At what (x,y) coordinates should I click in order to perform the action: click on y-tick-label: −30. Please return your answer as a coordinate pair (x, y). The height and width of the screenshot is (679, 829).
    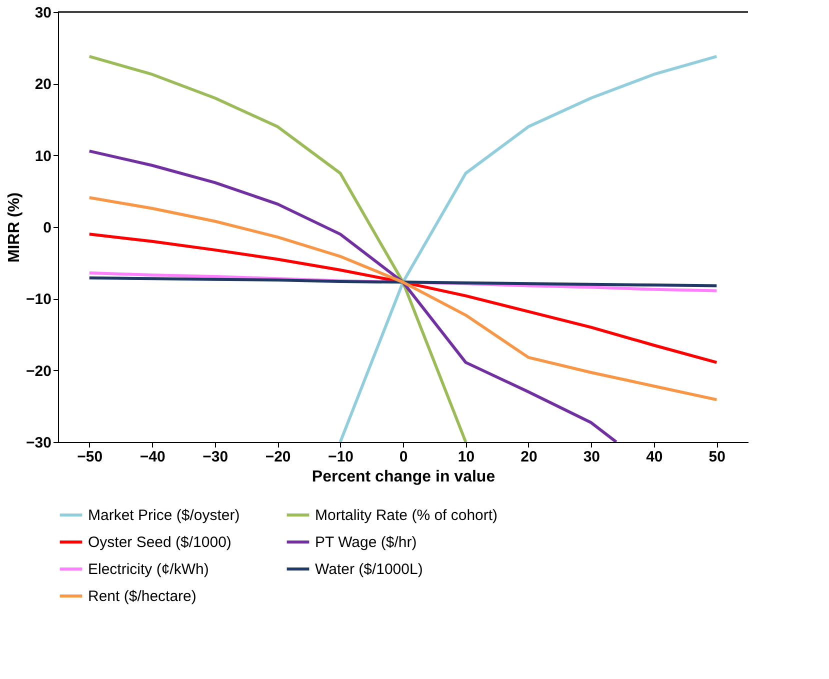
    Looking at the image, I should click on (39, 443).